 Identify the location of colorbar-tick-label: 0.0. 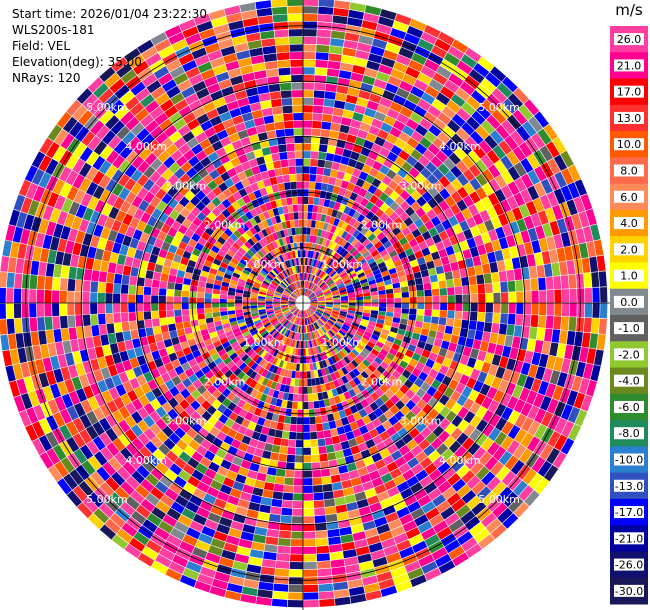
(629, 302).